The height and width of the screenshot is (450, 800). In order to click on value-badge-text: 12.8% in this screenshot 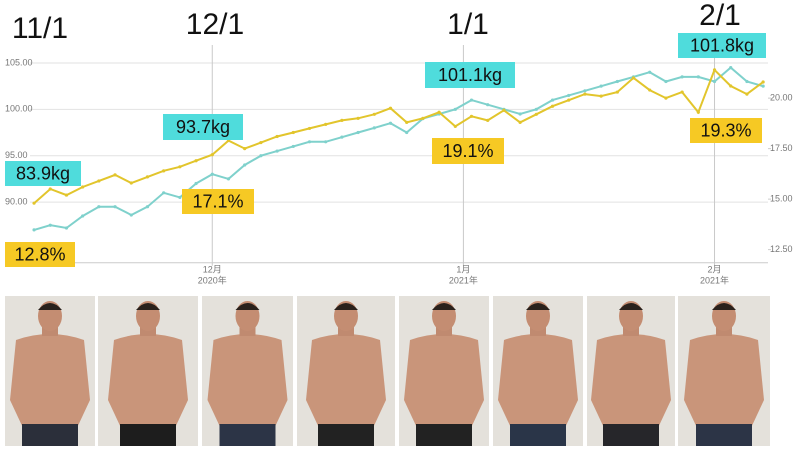, I will do `click(39, 254)`.